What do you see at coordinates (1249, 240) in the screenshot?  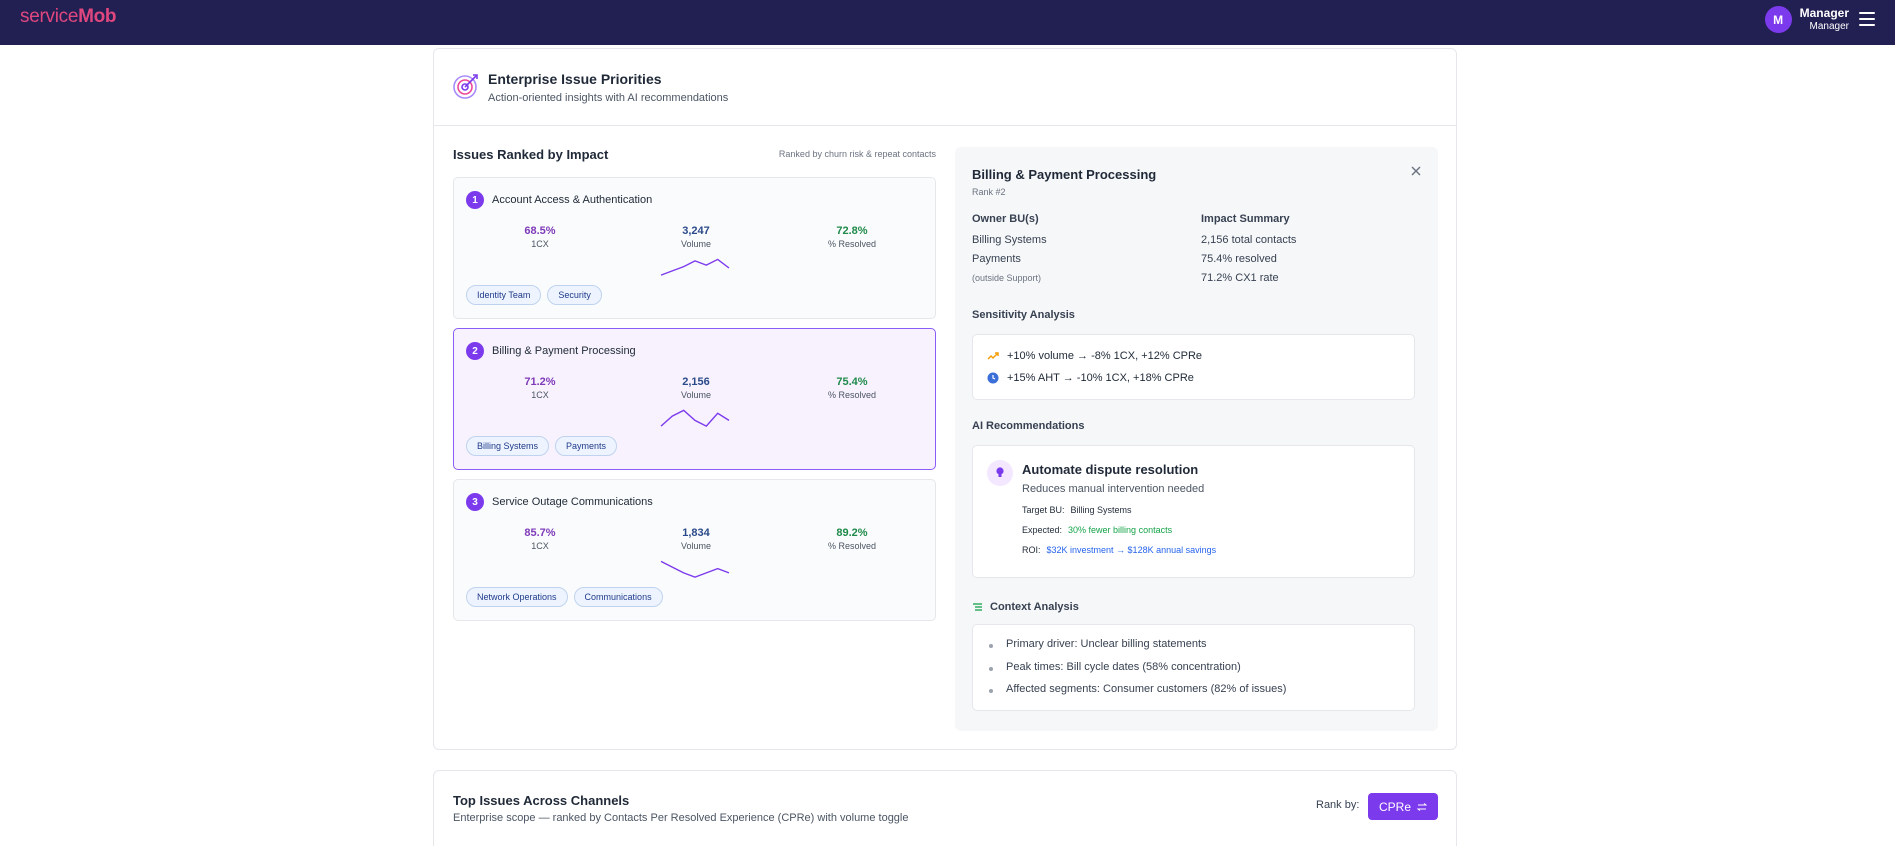 I see `impact-item: 2,156 total contacts` at bounding box center [1249, 240].